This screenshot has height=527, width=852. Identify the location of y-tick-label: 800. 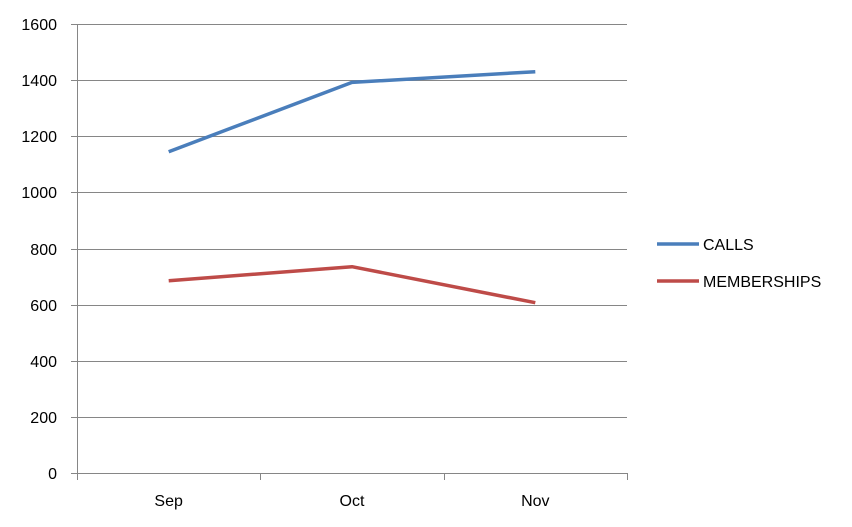
(43, 250).